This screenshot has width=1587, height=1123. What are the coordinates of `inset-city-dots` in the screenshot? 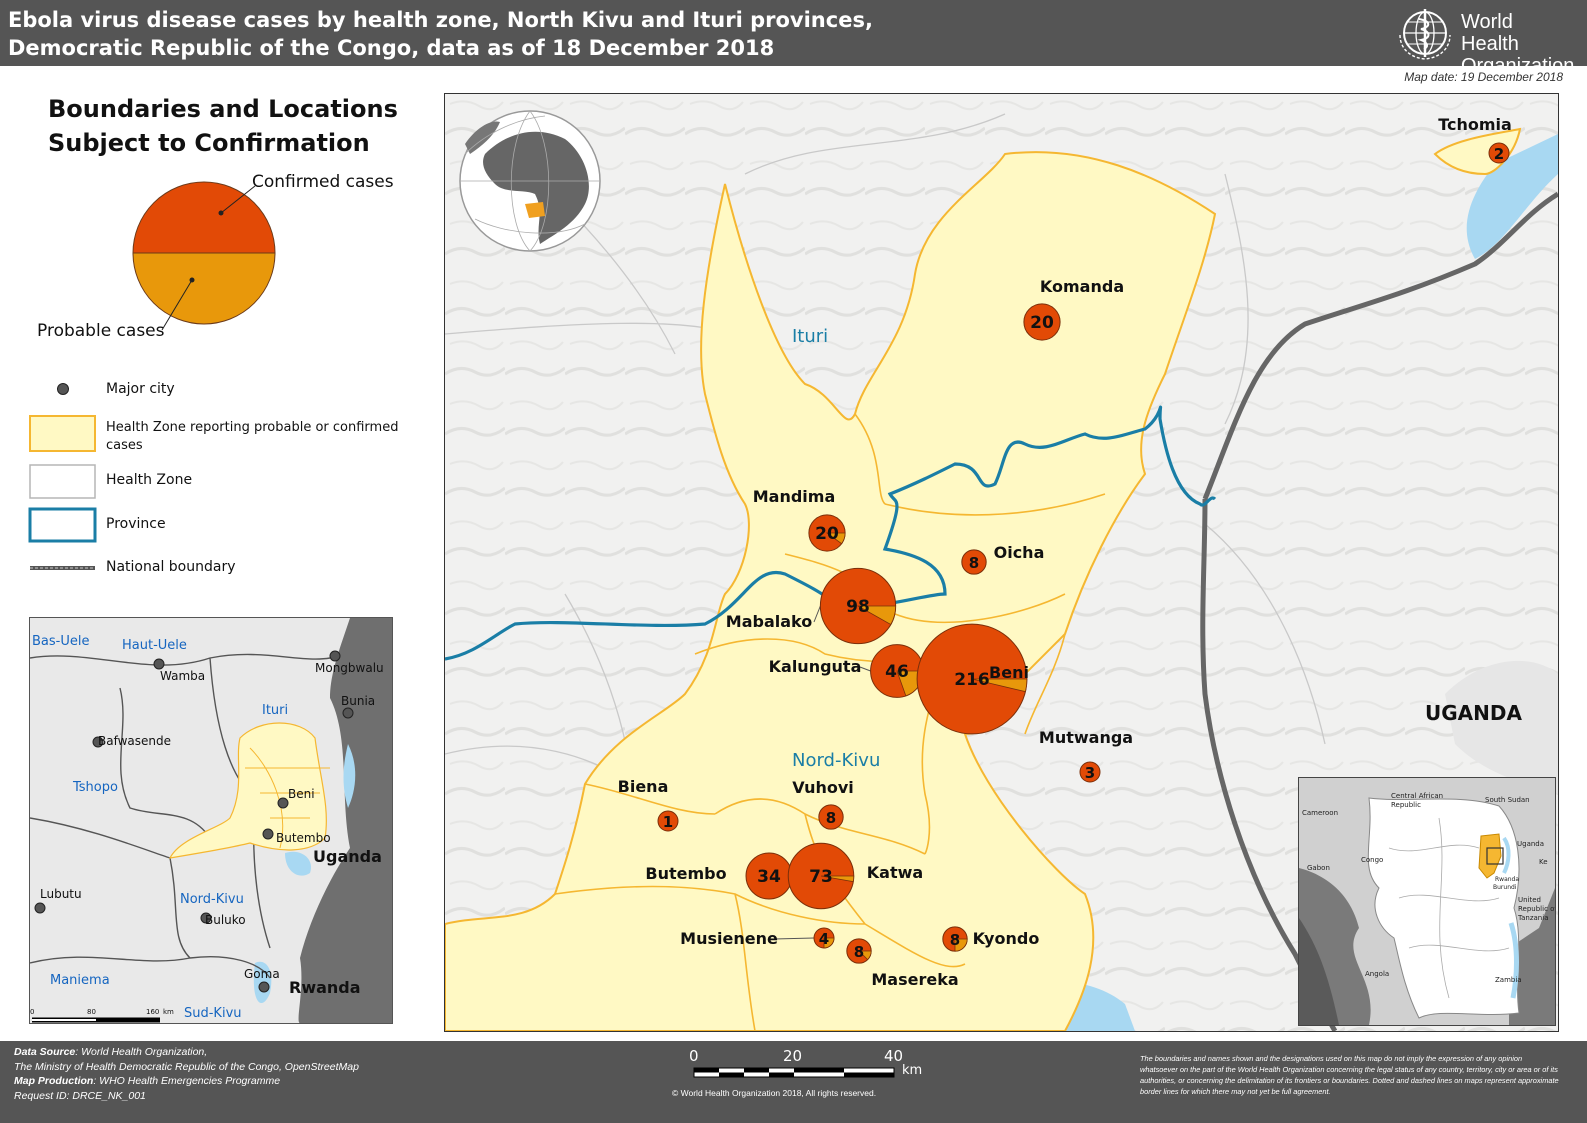 It's located at (194, 821).